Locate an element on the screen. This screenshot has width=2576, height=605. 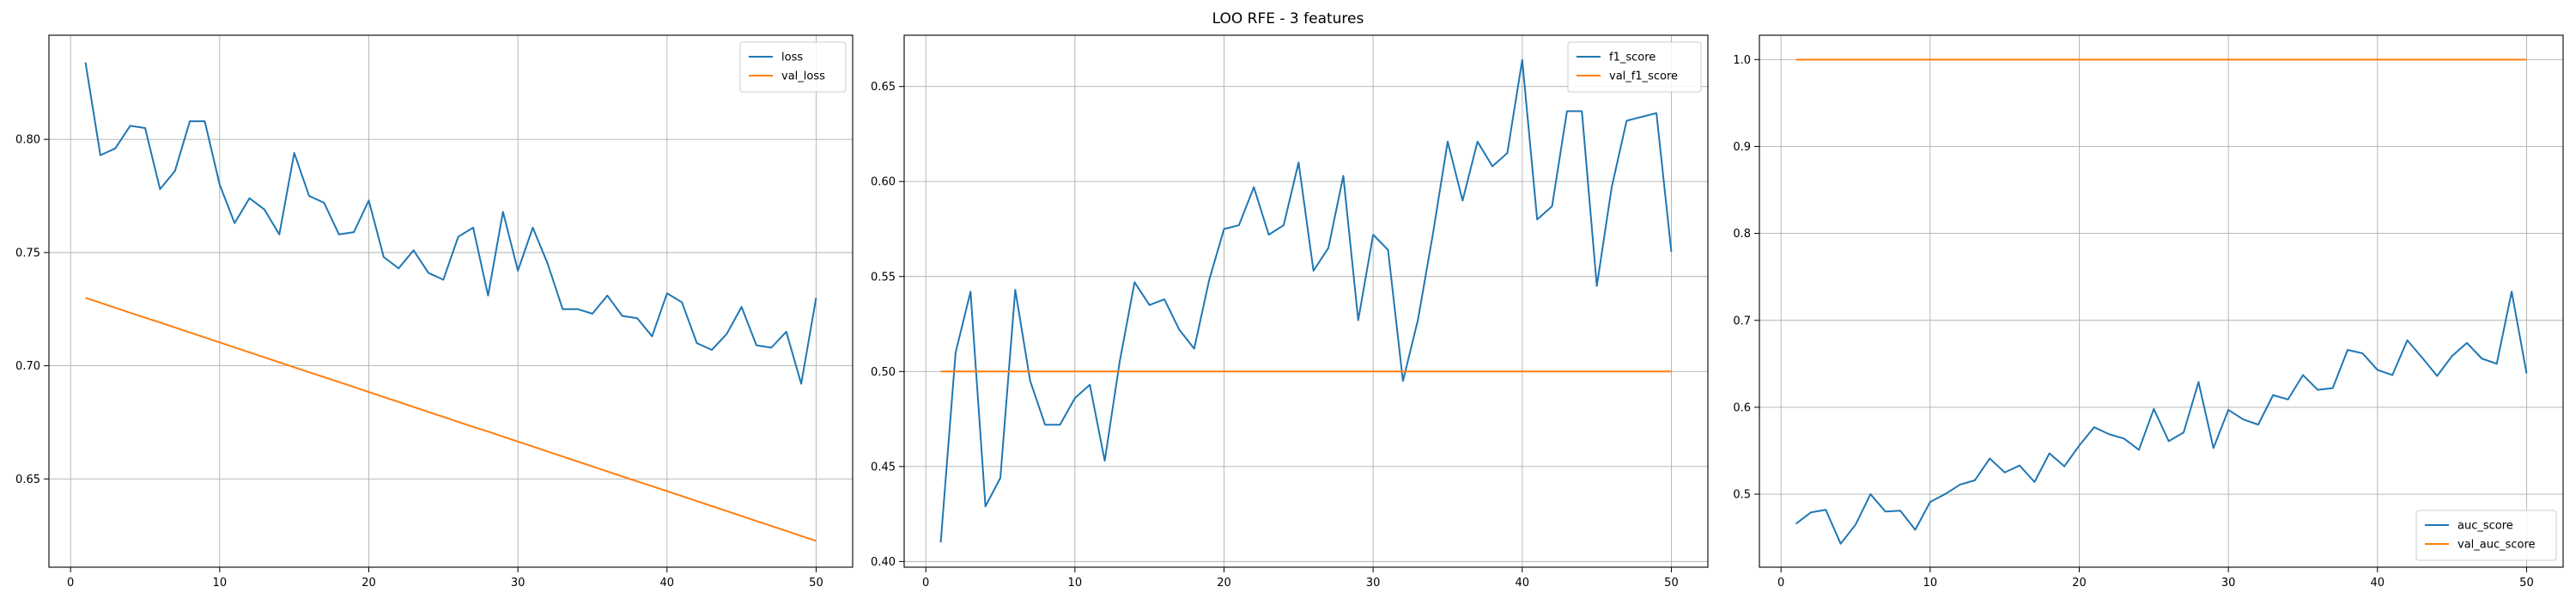
series-line-auc-score is located at coordinates (2162, 417).